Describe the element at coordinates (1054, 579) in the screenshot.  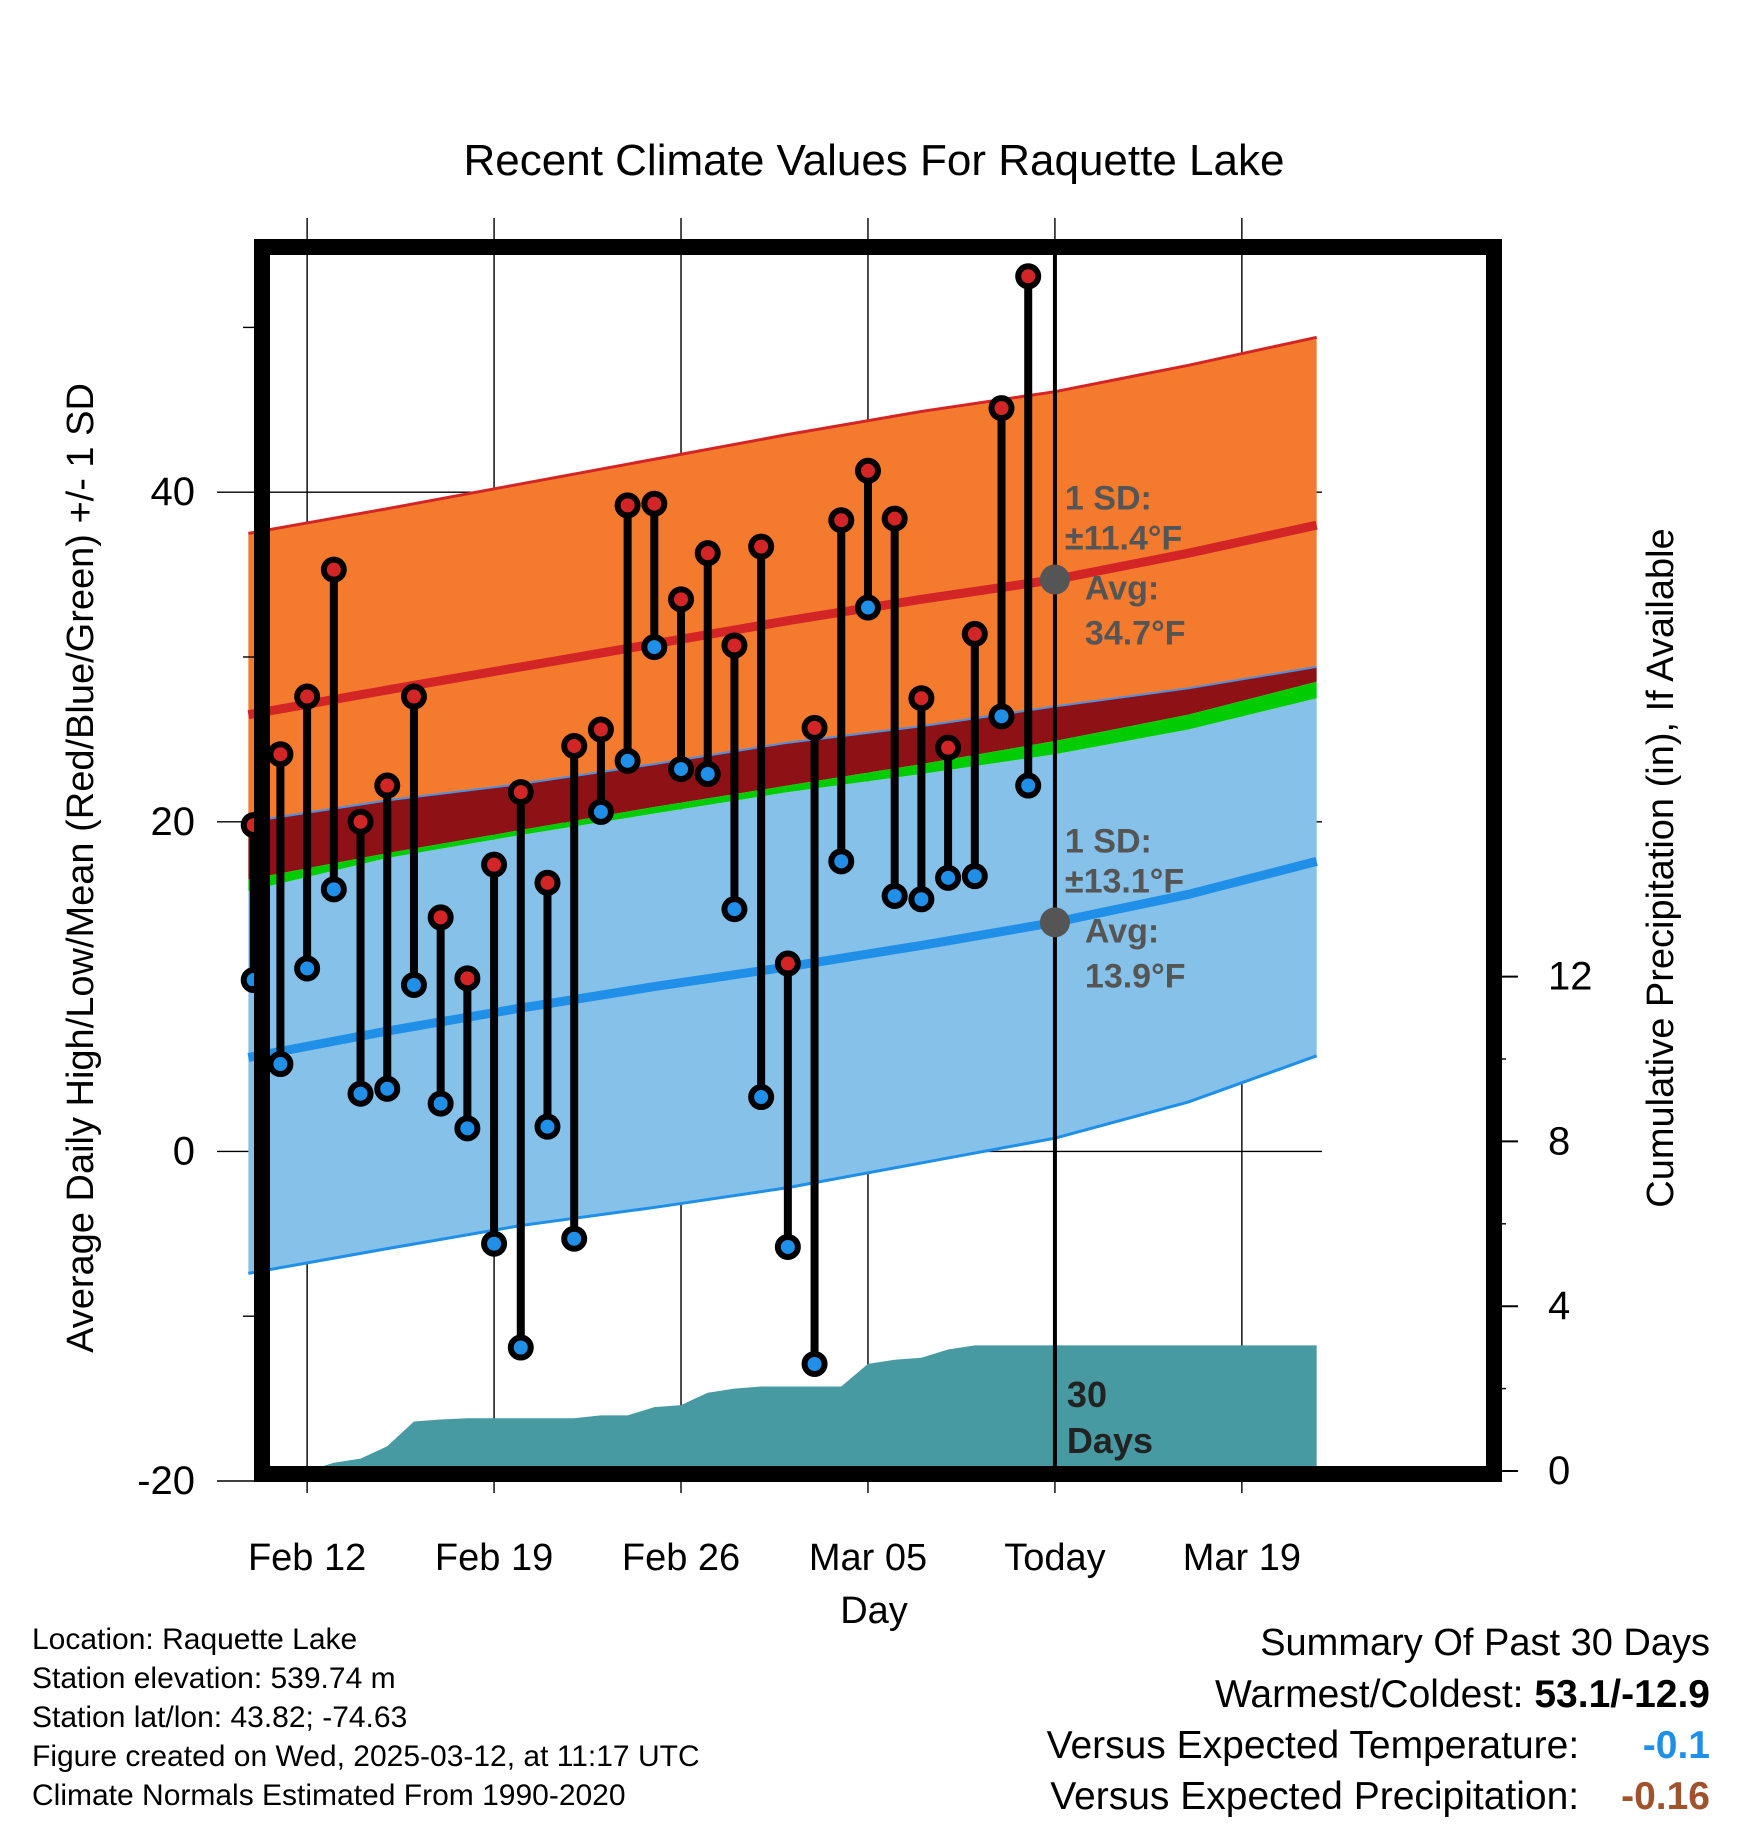
I see `avg-marker` at that location.